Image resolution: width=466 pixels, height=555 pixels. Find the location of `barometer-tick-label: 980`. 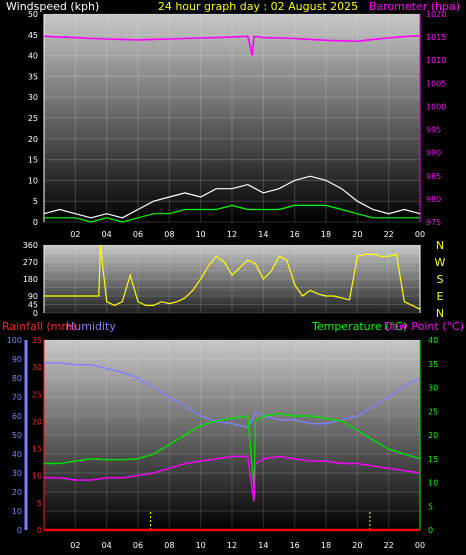

barometer-tick-label: 980 is located at coordinates (433, 199).